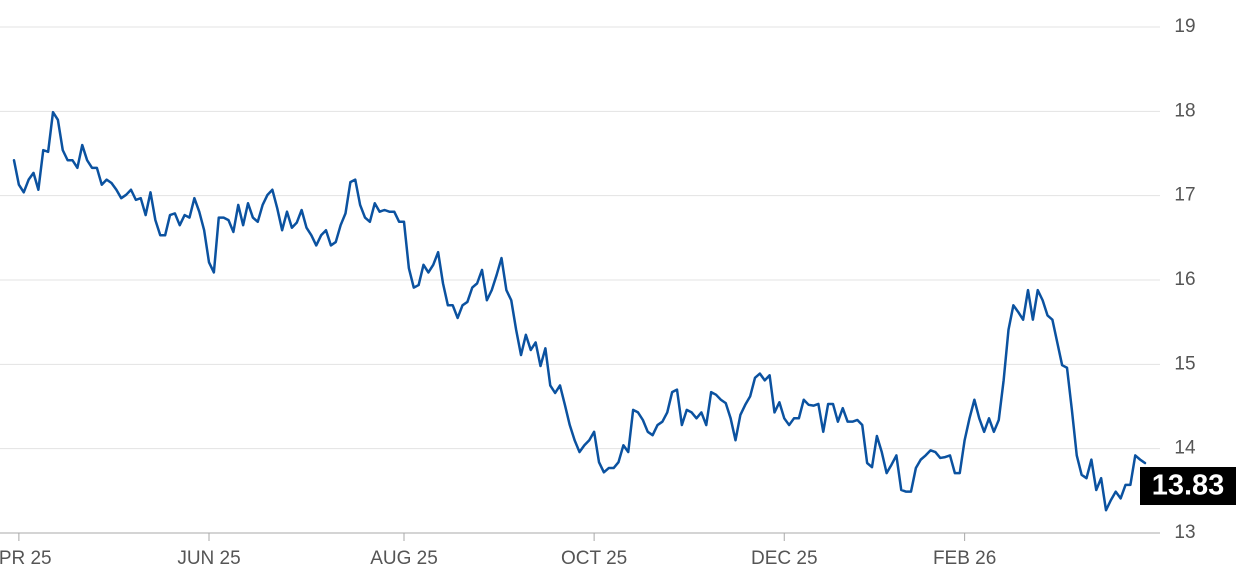 This screenshot has width=1236, height=575. Describe the element at coordinates (1184, 195) in the screenshot. I see `y-tick-label: 17` at that location.